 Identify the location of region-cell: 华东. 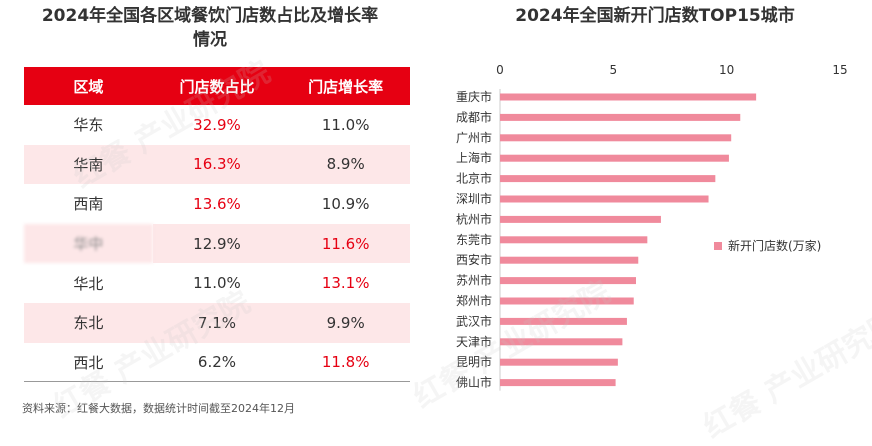
(88, 125).